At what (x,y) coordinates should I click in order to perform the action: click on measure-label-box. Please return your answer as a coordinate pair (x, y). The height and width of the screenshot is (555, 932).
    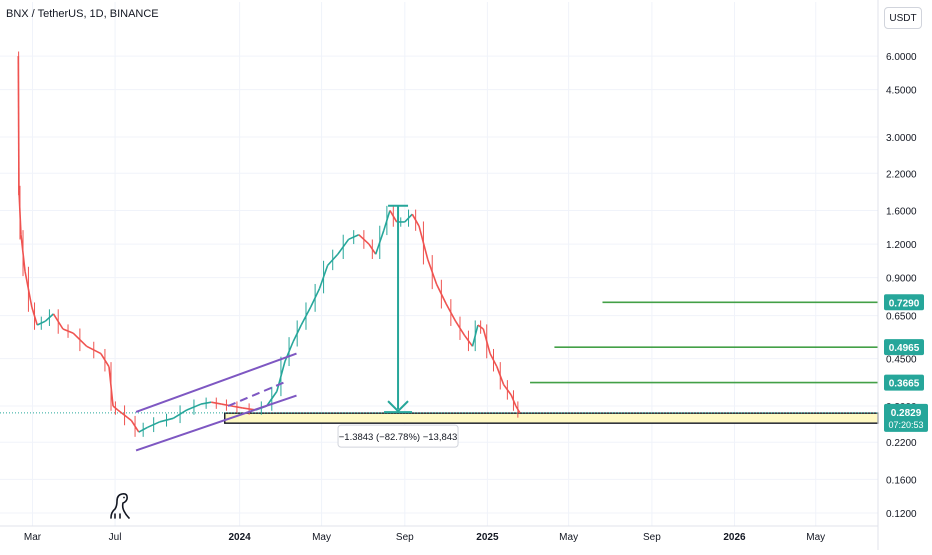
    Looking at the image, I should click on (398, 436).